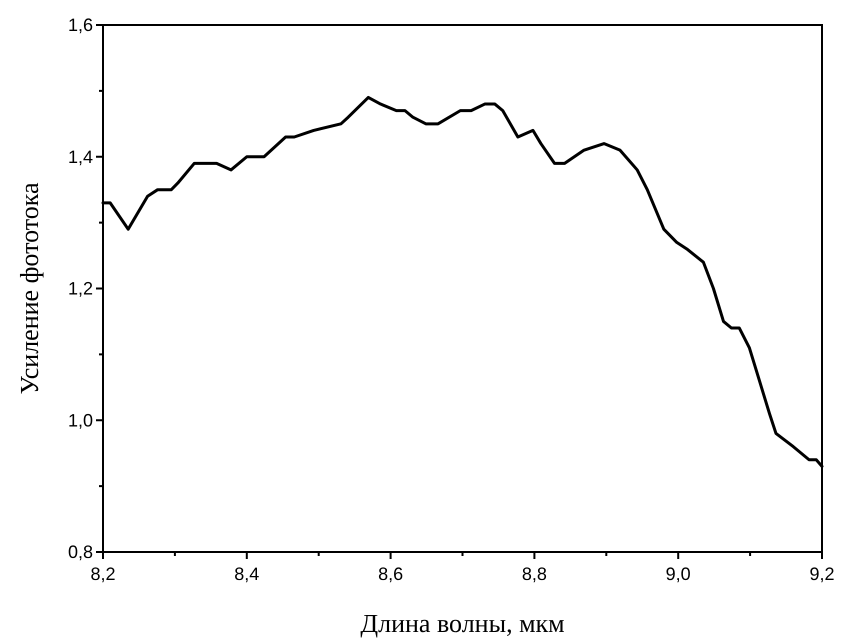 The image size is (846, 640). Describe the element at coordinates (247, 574) in the screenshot. I see `x-tick-label: 8,4` at that location.